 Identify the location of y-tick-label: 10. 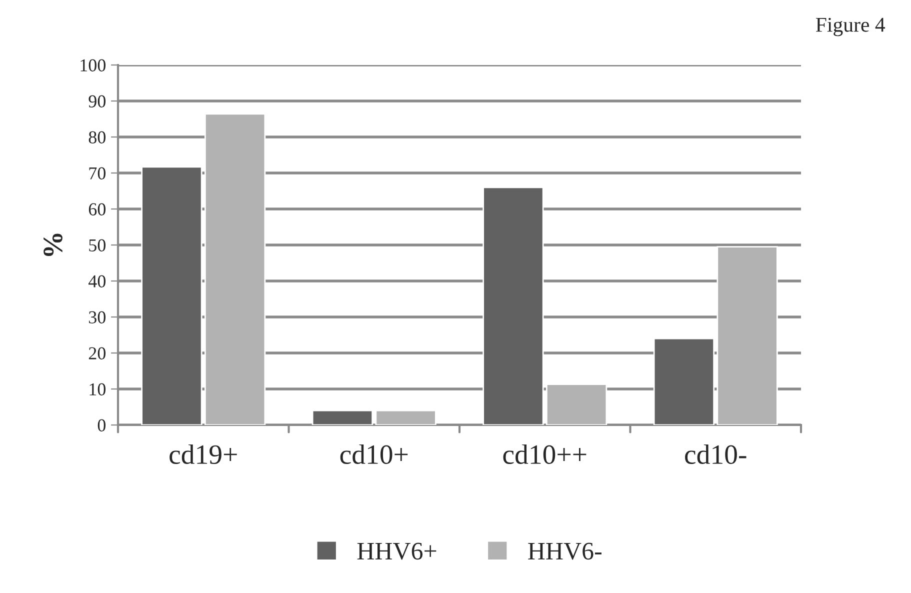
(98, 389).